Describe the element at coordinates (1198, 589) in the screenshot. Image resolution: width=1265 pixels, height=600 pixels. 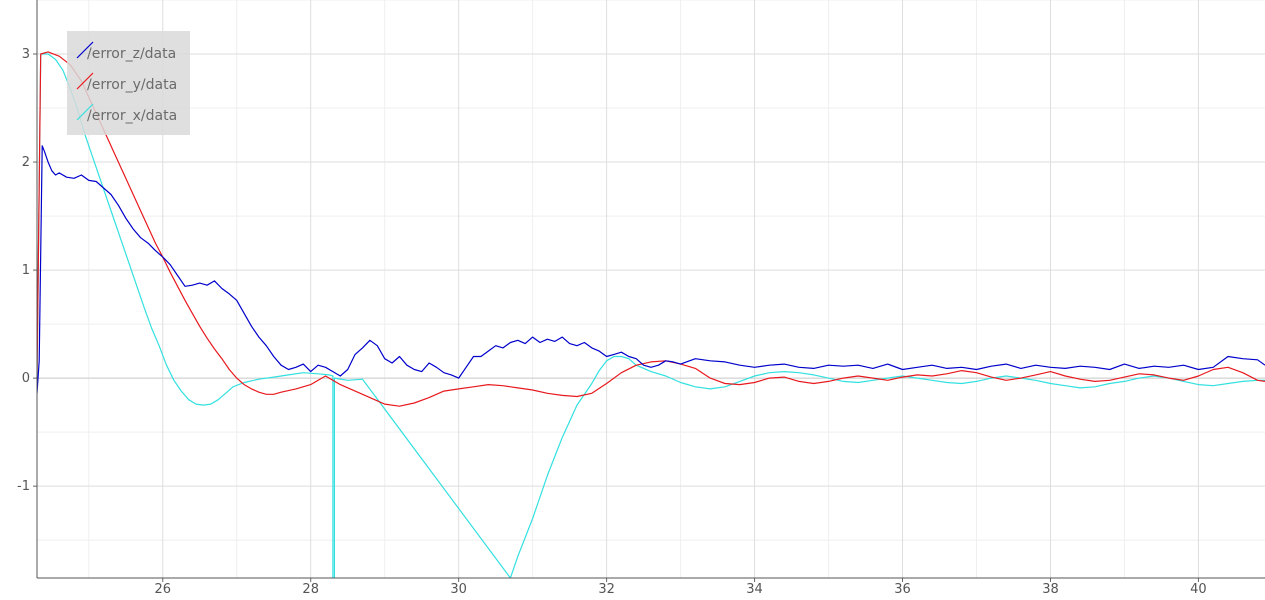
I see `x-tick-label: 40` at that location.